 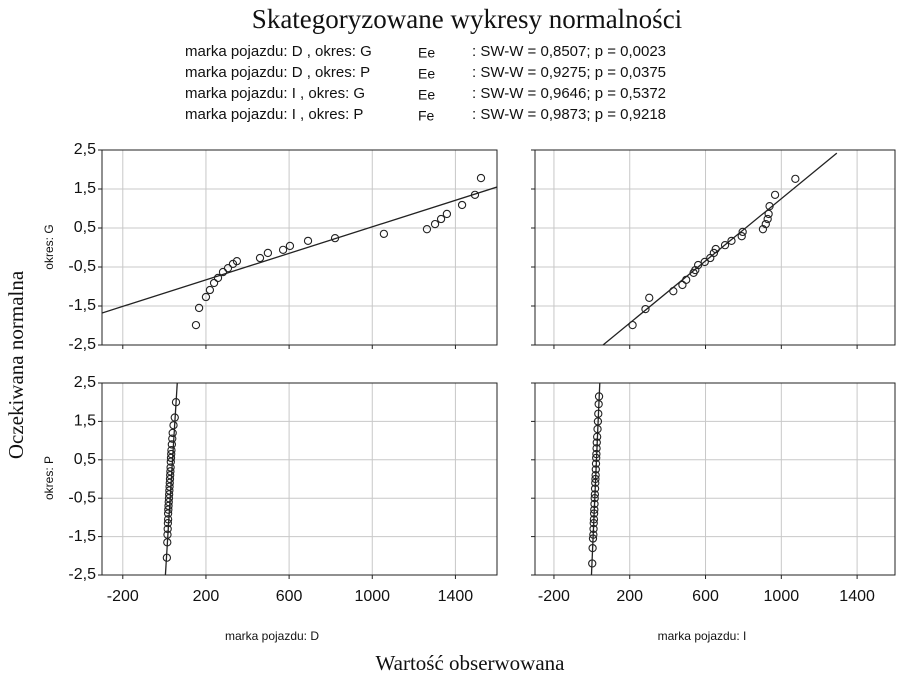 What do you see at coordinates (705, 596) in the screenshot?
I see `x-tick-label: 600` at bounding box center [705, 596].